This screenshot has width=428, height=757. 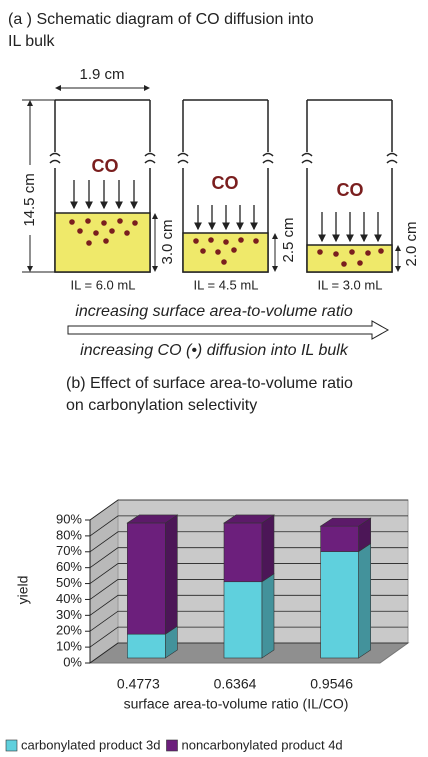 What do you see at coordinates (138, 684) in the screenshot?
I see `x-tick-label: 0.4773` at bounding box center [138, 684].